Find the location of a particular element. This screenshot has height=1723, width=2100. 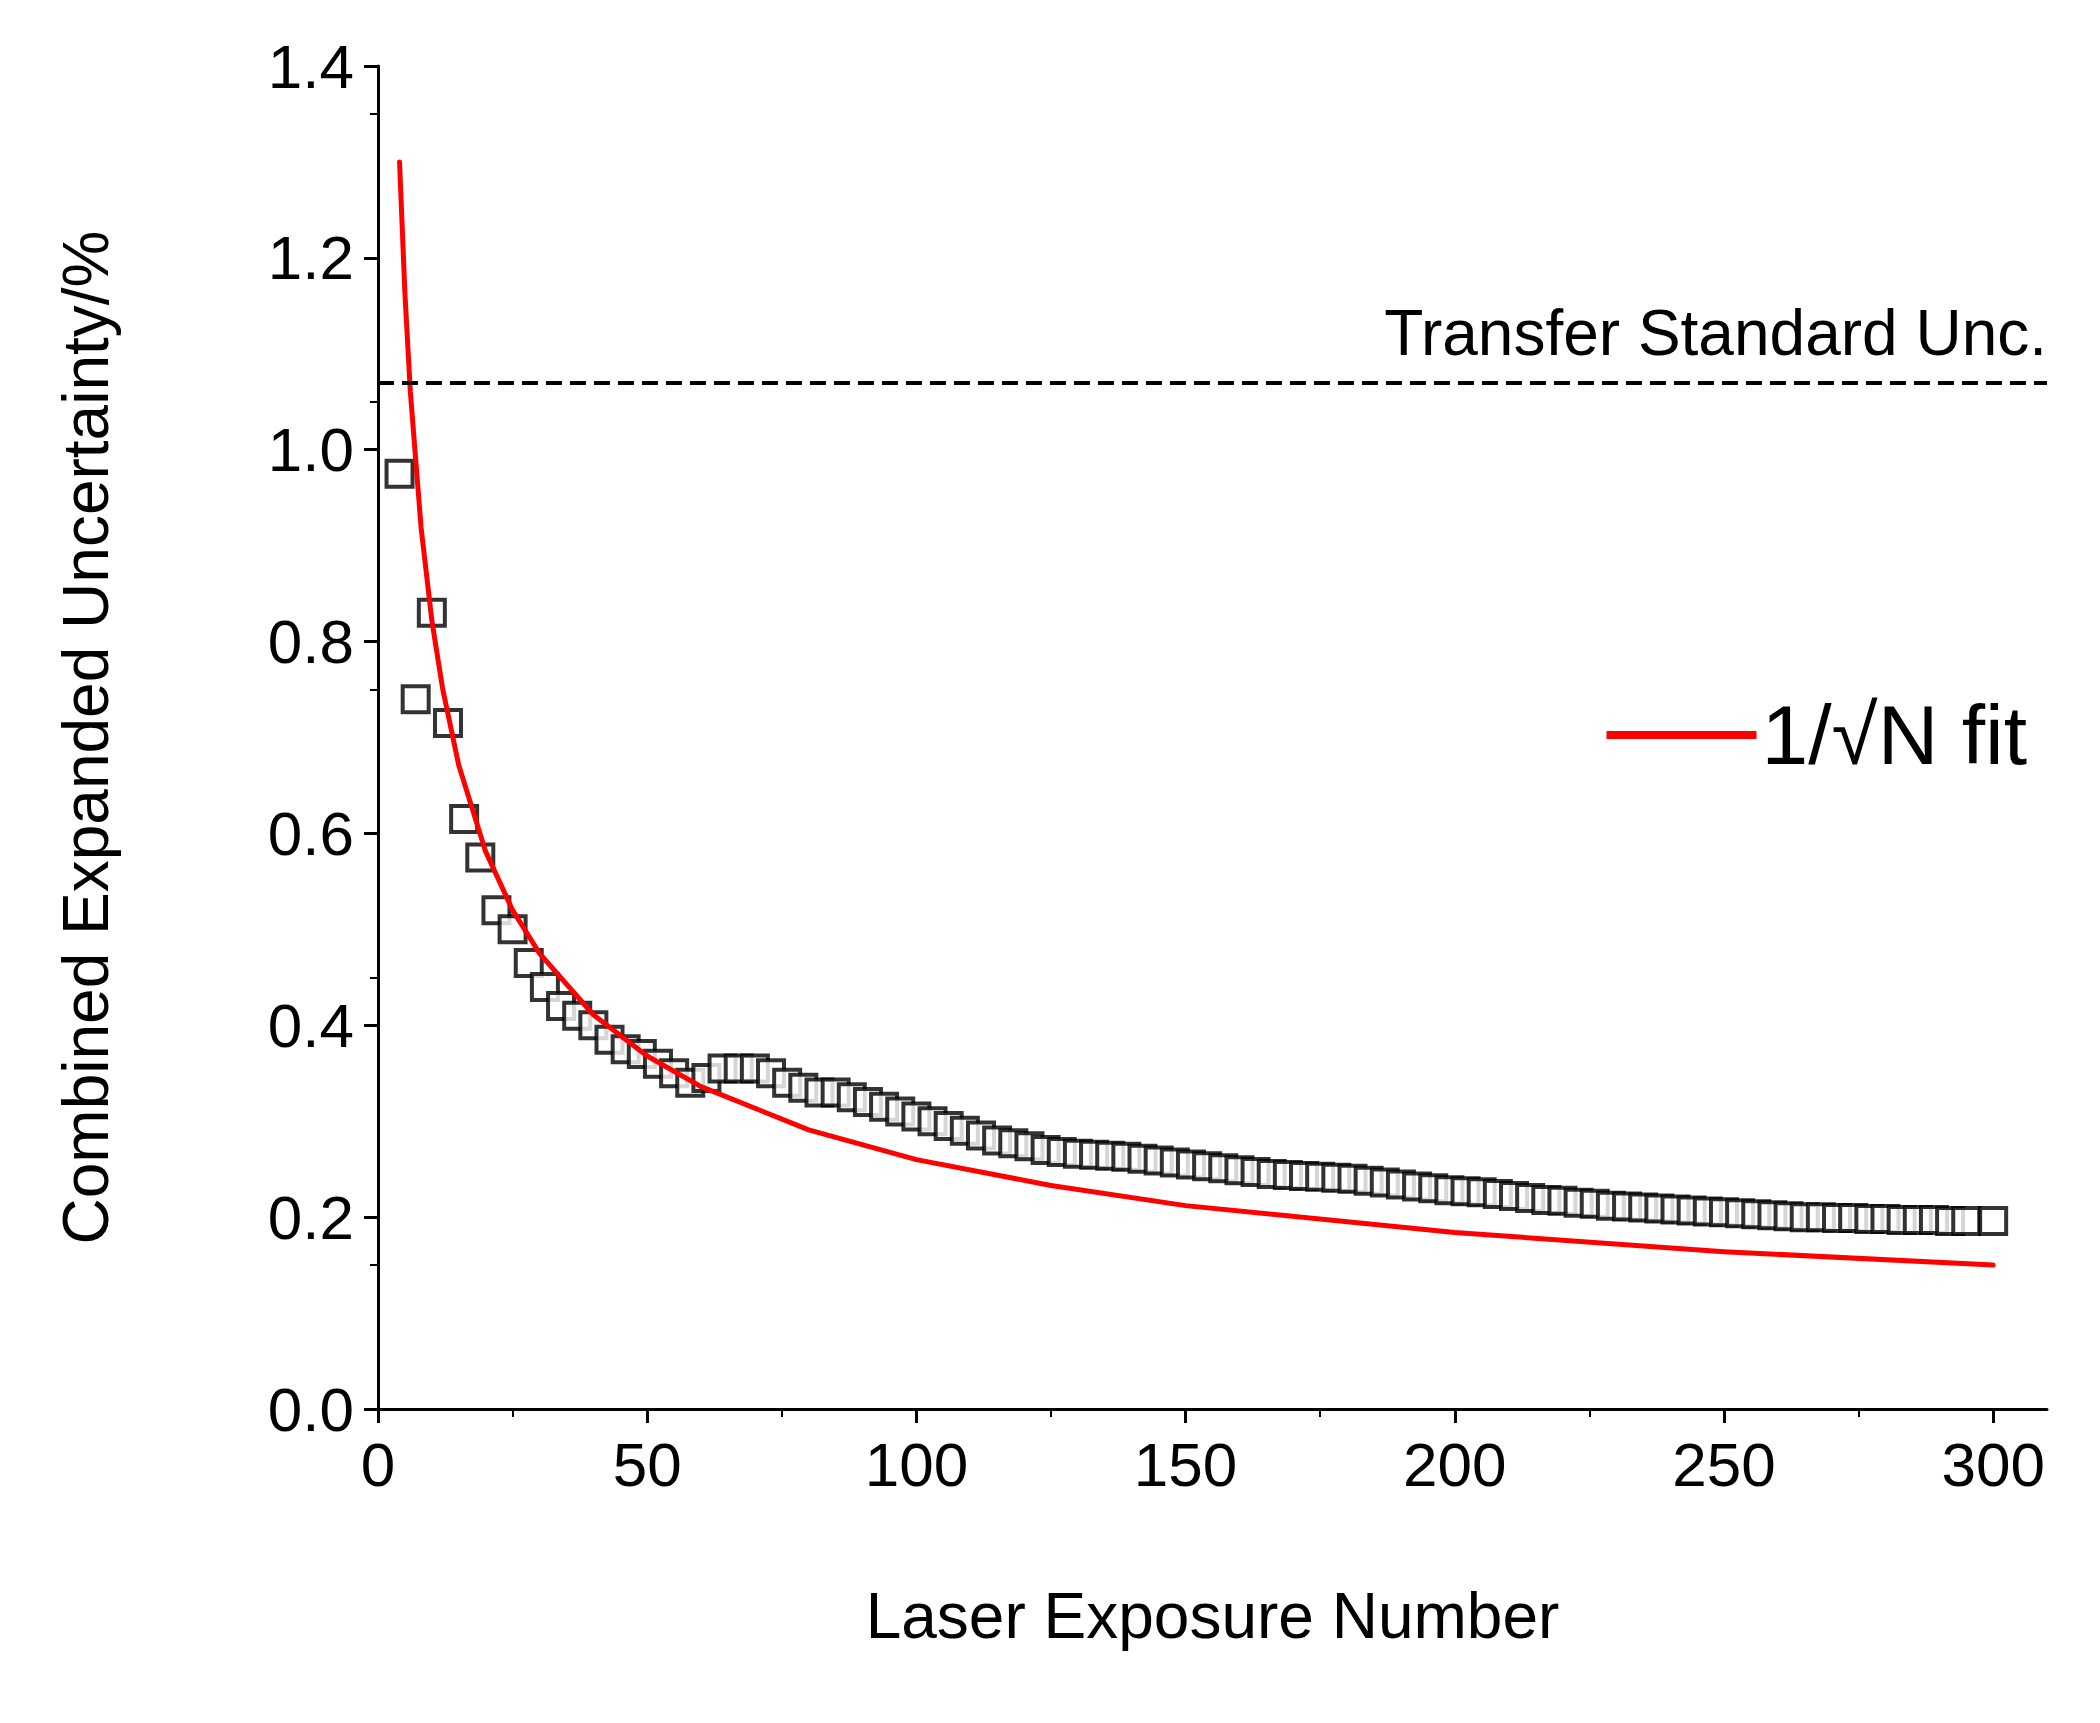

y-tick-label: 0.0 is located at coordinates (310, 1409).